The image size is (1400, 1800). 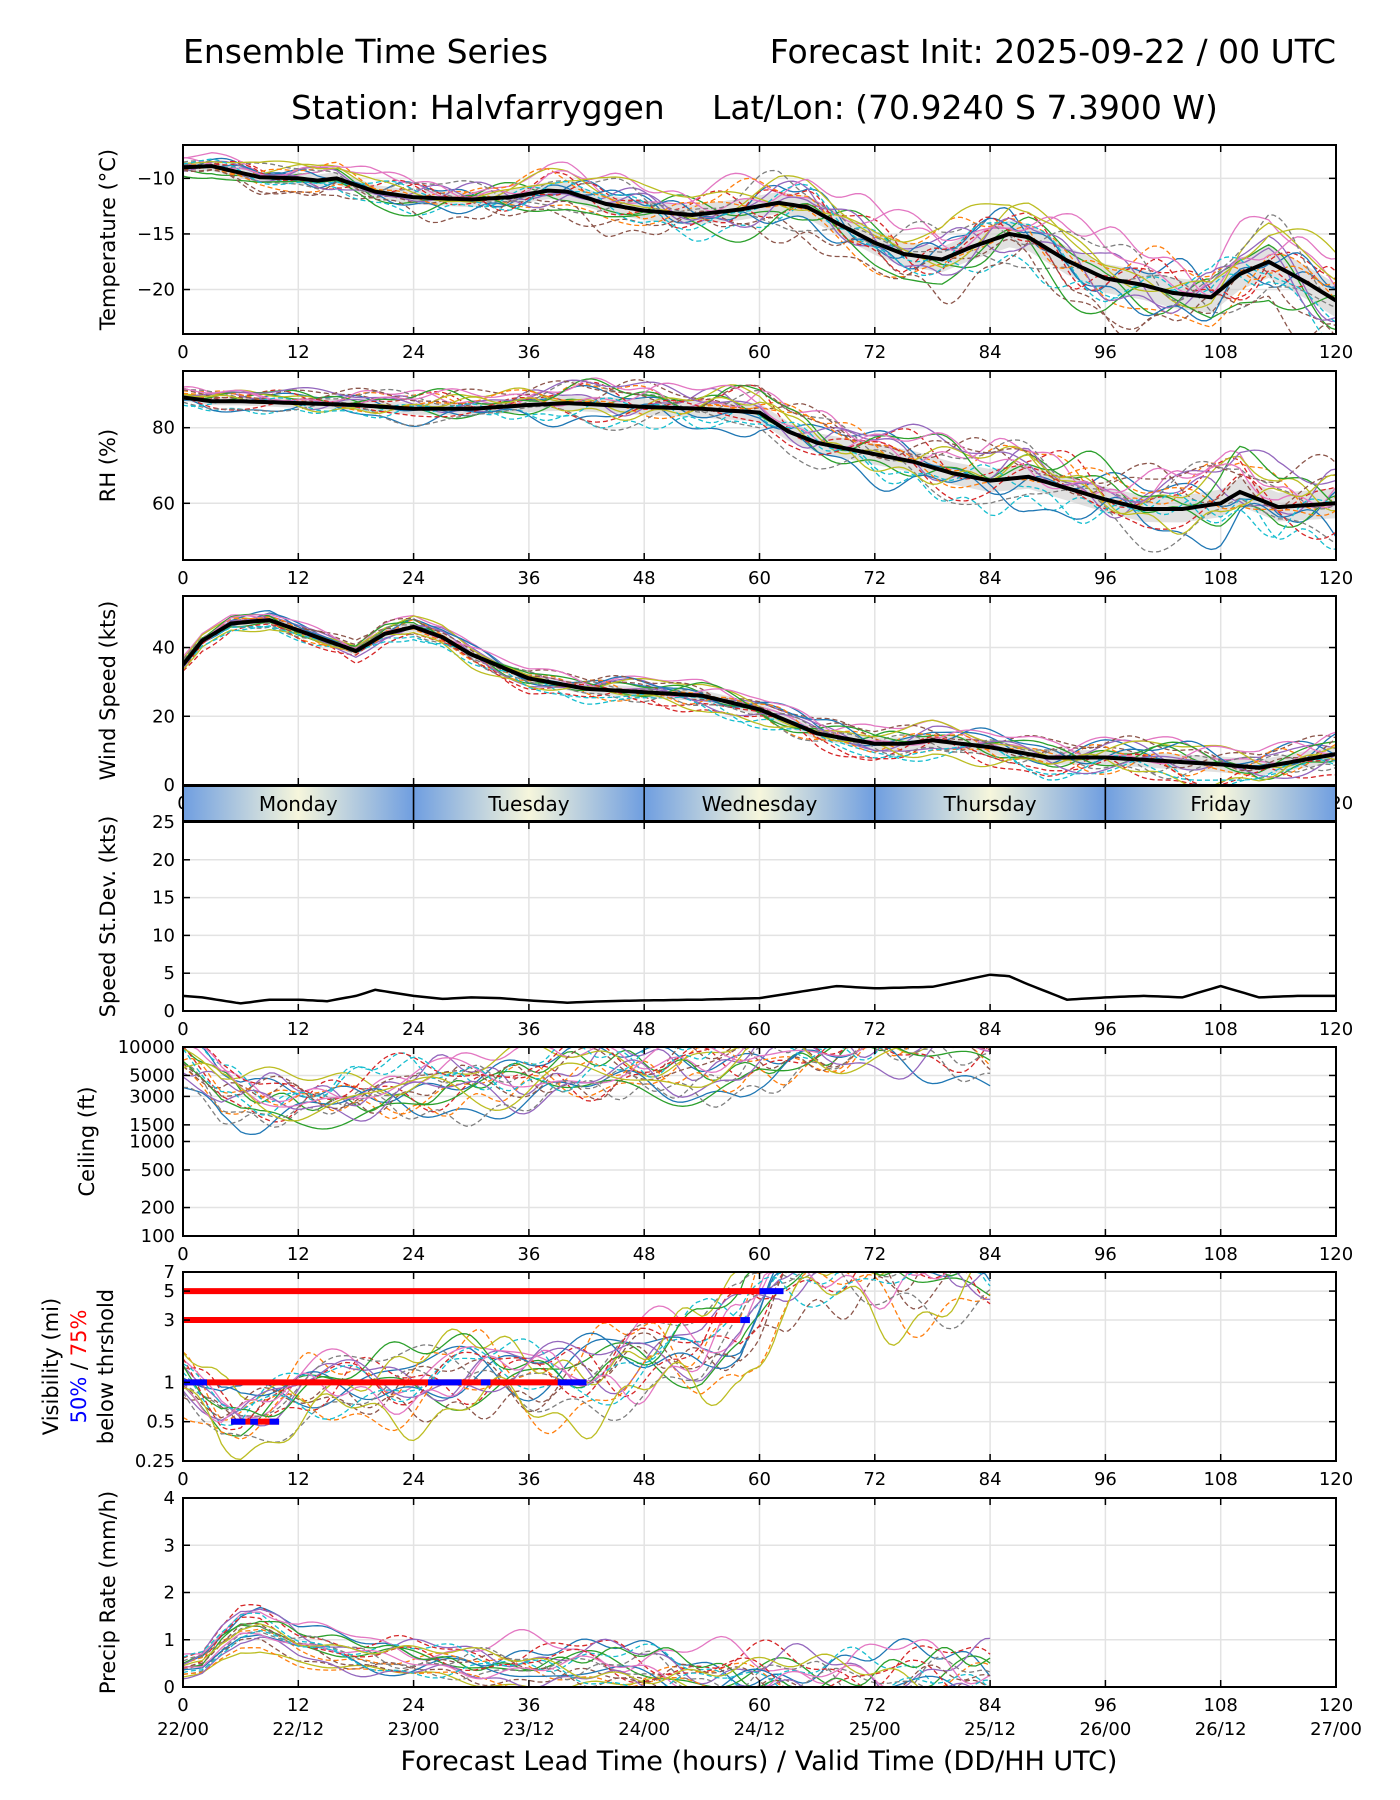 I want to click on title-right: Forecast Init: 2025-09-22 / 00 UTC, so click(x=1053, y=51).